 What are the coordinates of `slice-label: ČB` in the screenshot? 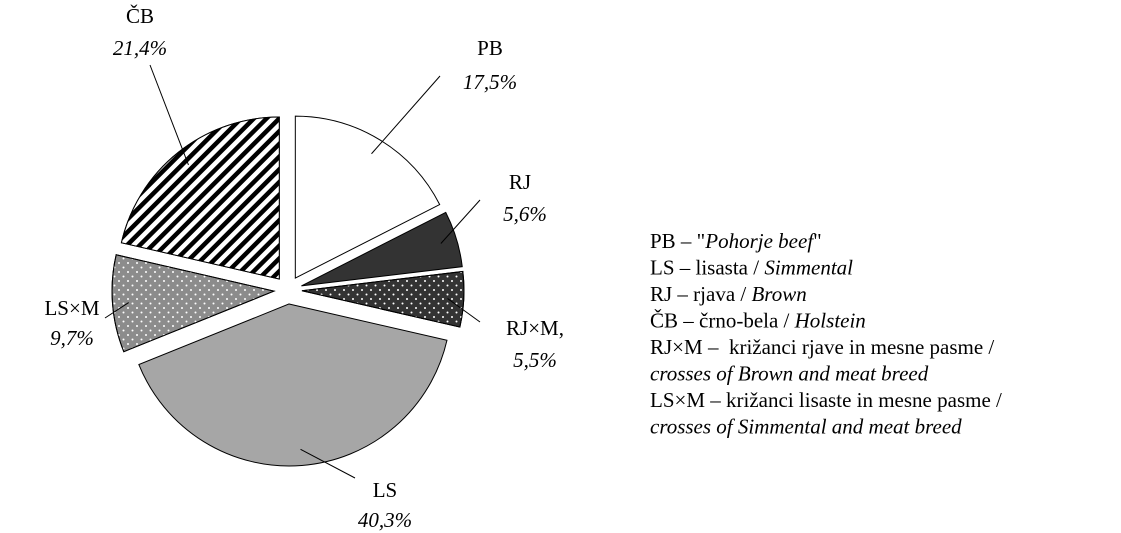 It's located at (140, 16).